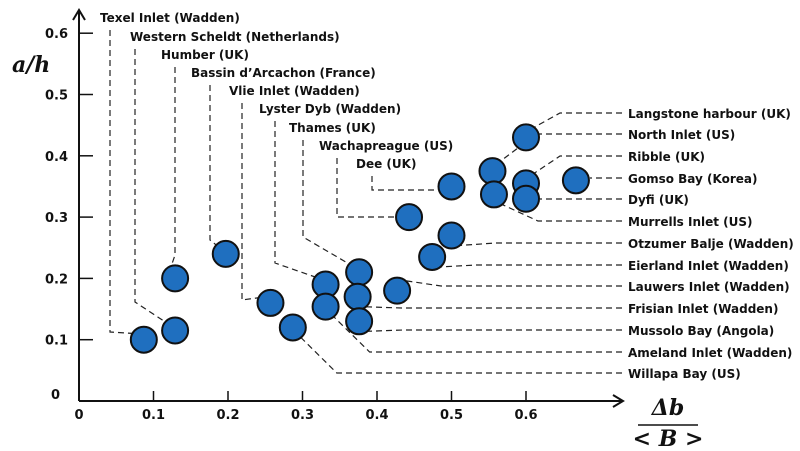 The height and width of the screenshot is (451, 800). What do you see at coordinates (681, 135) in the screenshot?
I see `point-label: North Inlet (US)` at bounding box center [681, 135].